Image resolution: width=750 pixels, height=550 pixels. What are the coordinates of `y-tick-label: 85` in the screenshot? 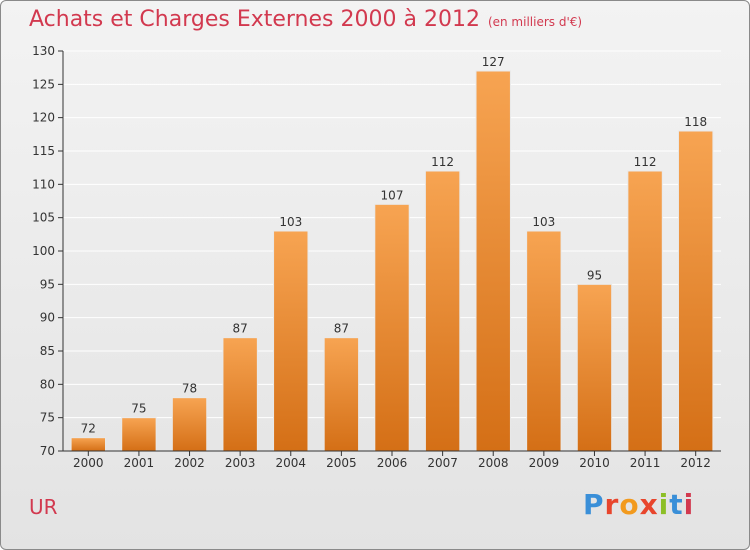 It's located at (47, 351).